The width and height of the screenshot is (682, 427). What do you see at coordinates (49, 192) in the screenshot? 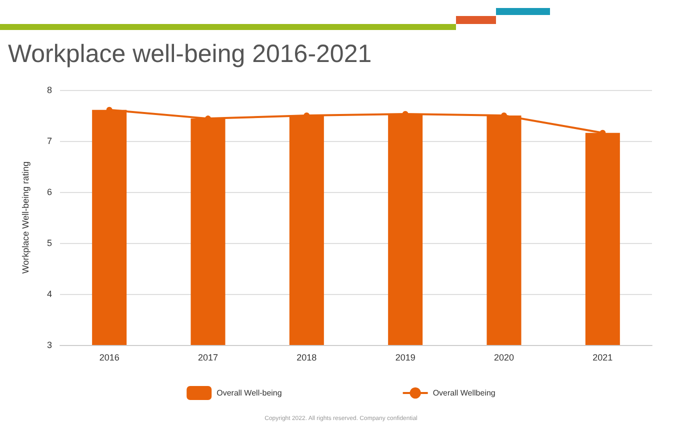
I see `y-tick-label: 6` at bounding box center [49, 192].